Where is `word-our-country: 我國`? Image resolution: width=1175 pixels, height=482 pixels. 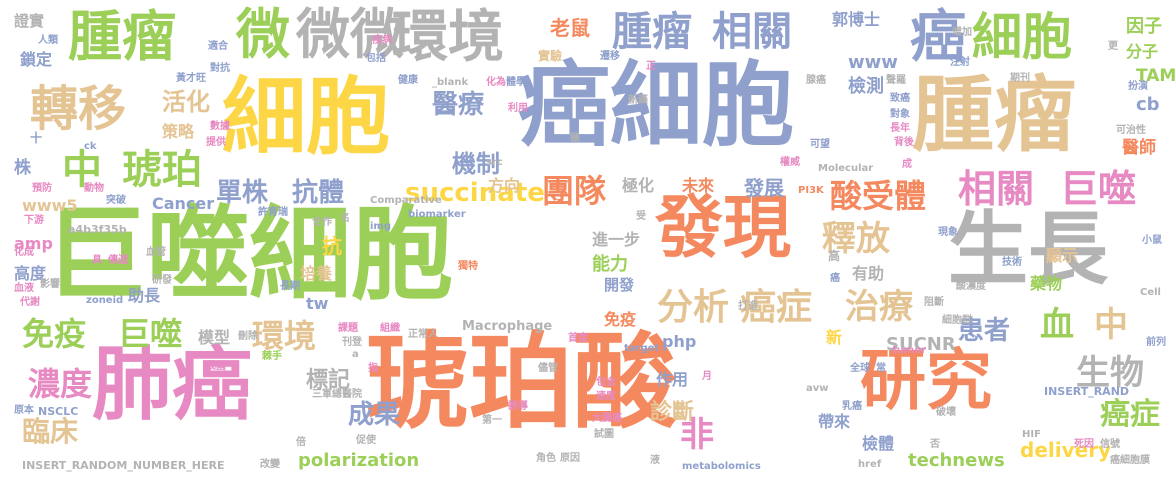 word-our-country: 我國 is located at coordinates (216, 366).